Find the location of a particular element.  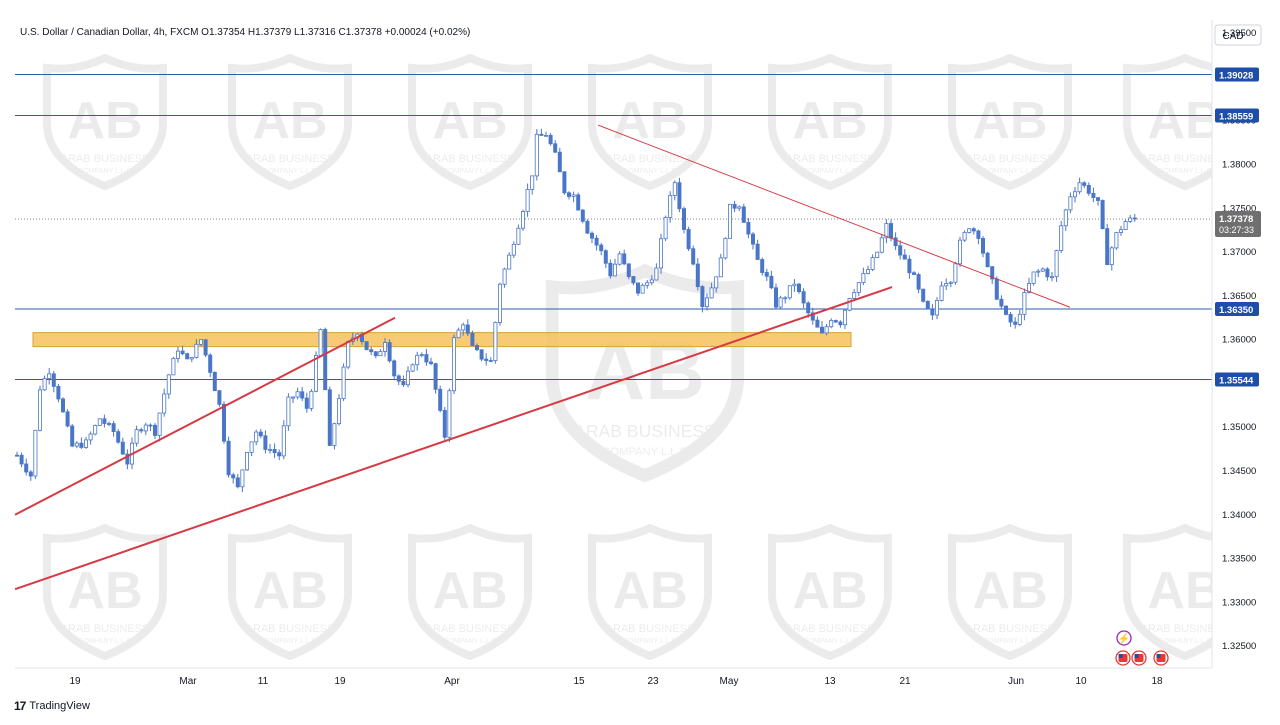

level-price-label: 1.38559 is located at coordinates (1236, 117).